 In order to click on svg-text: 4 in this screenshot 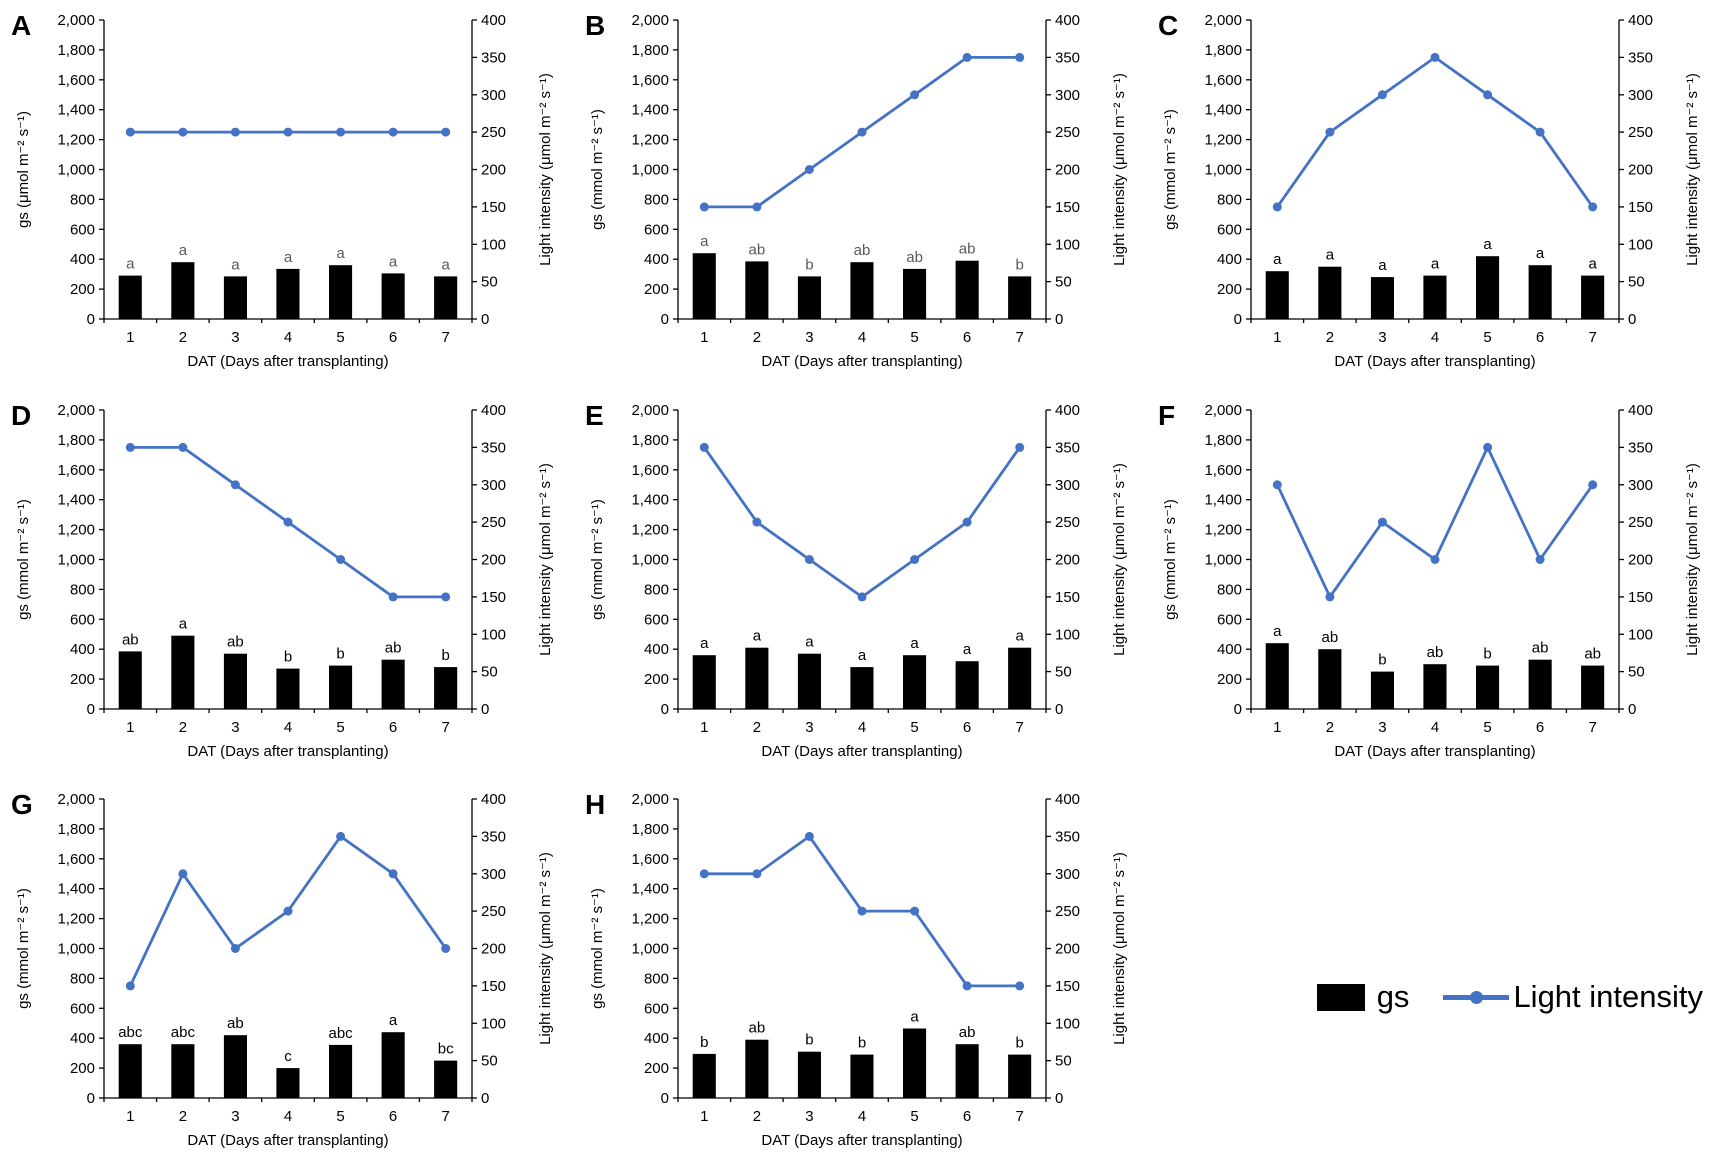, I will do `click(288, 337)`.